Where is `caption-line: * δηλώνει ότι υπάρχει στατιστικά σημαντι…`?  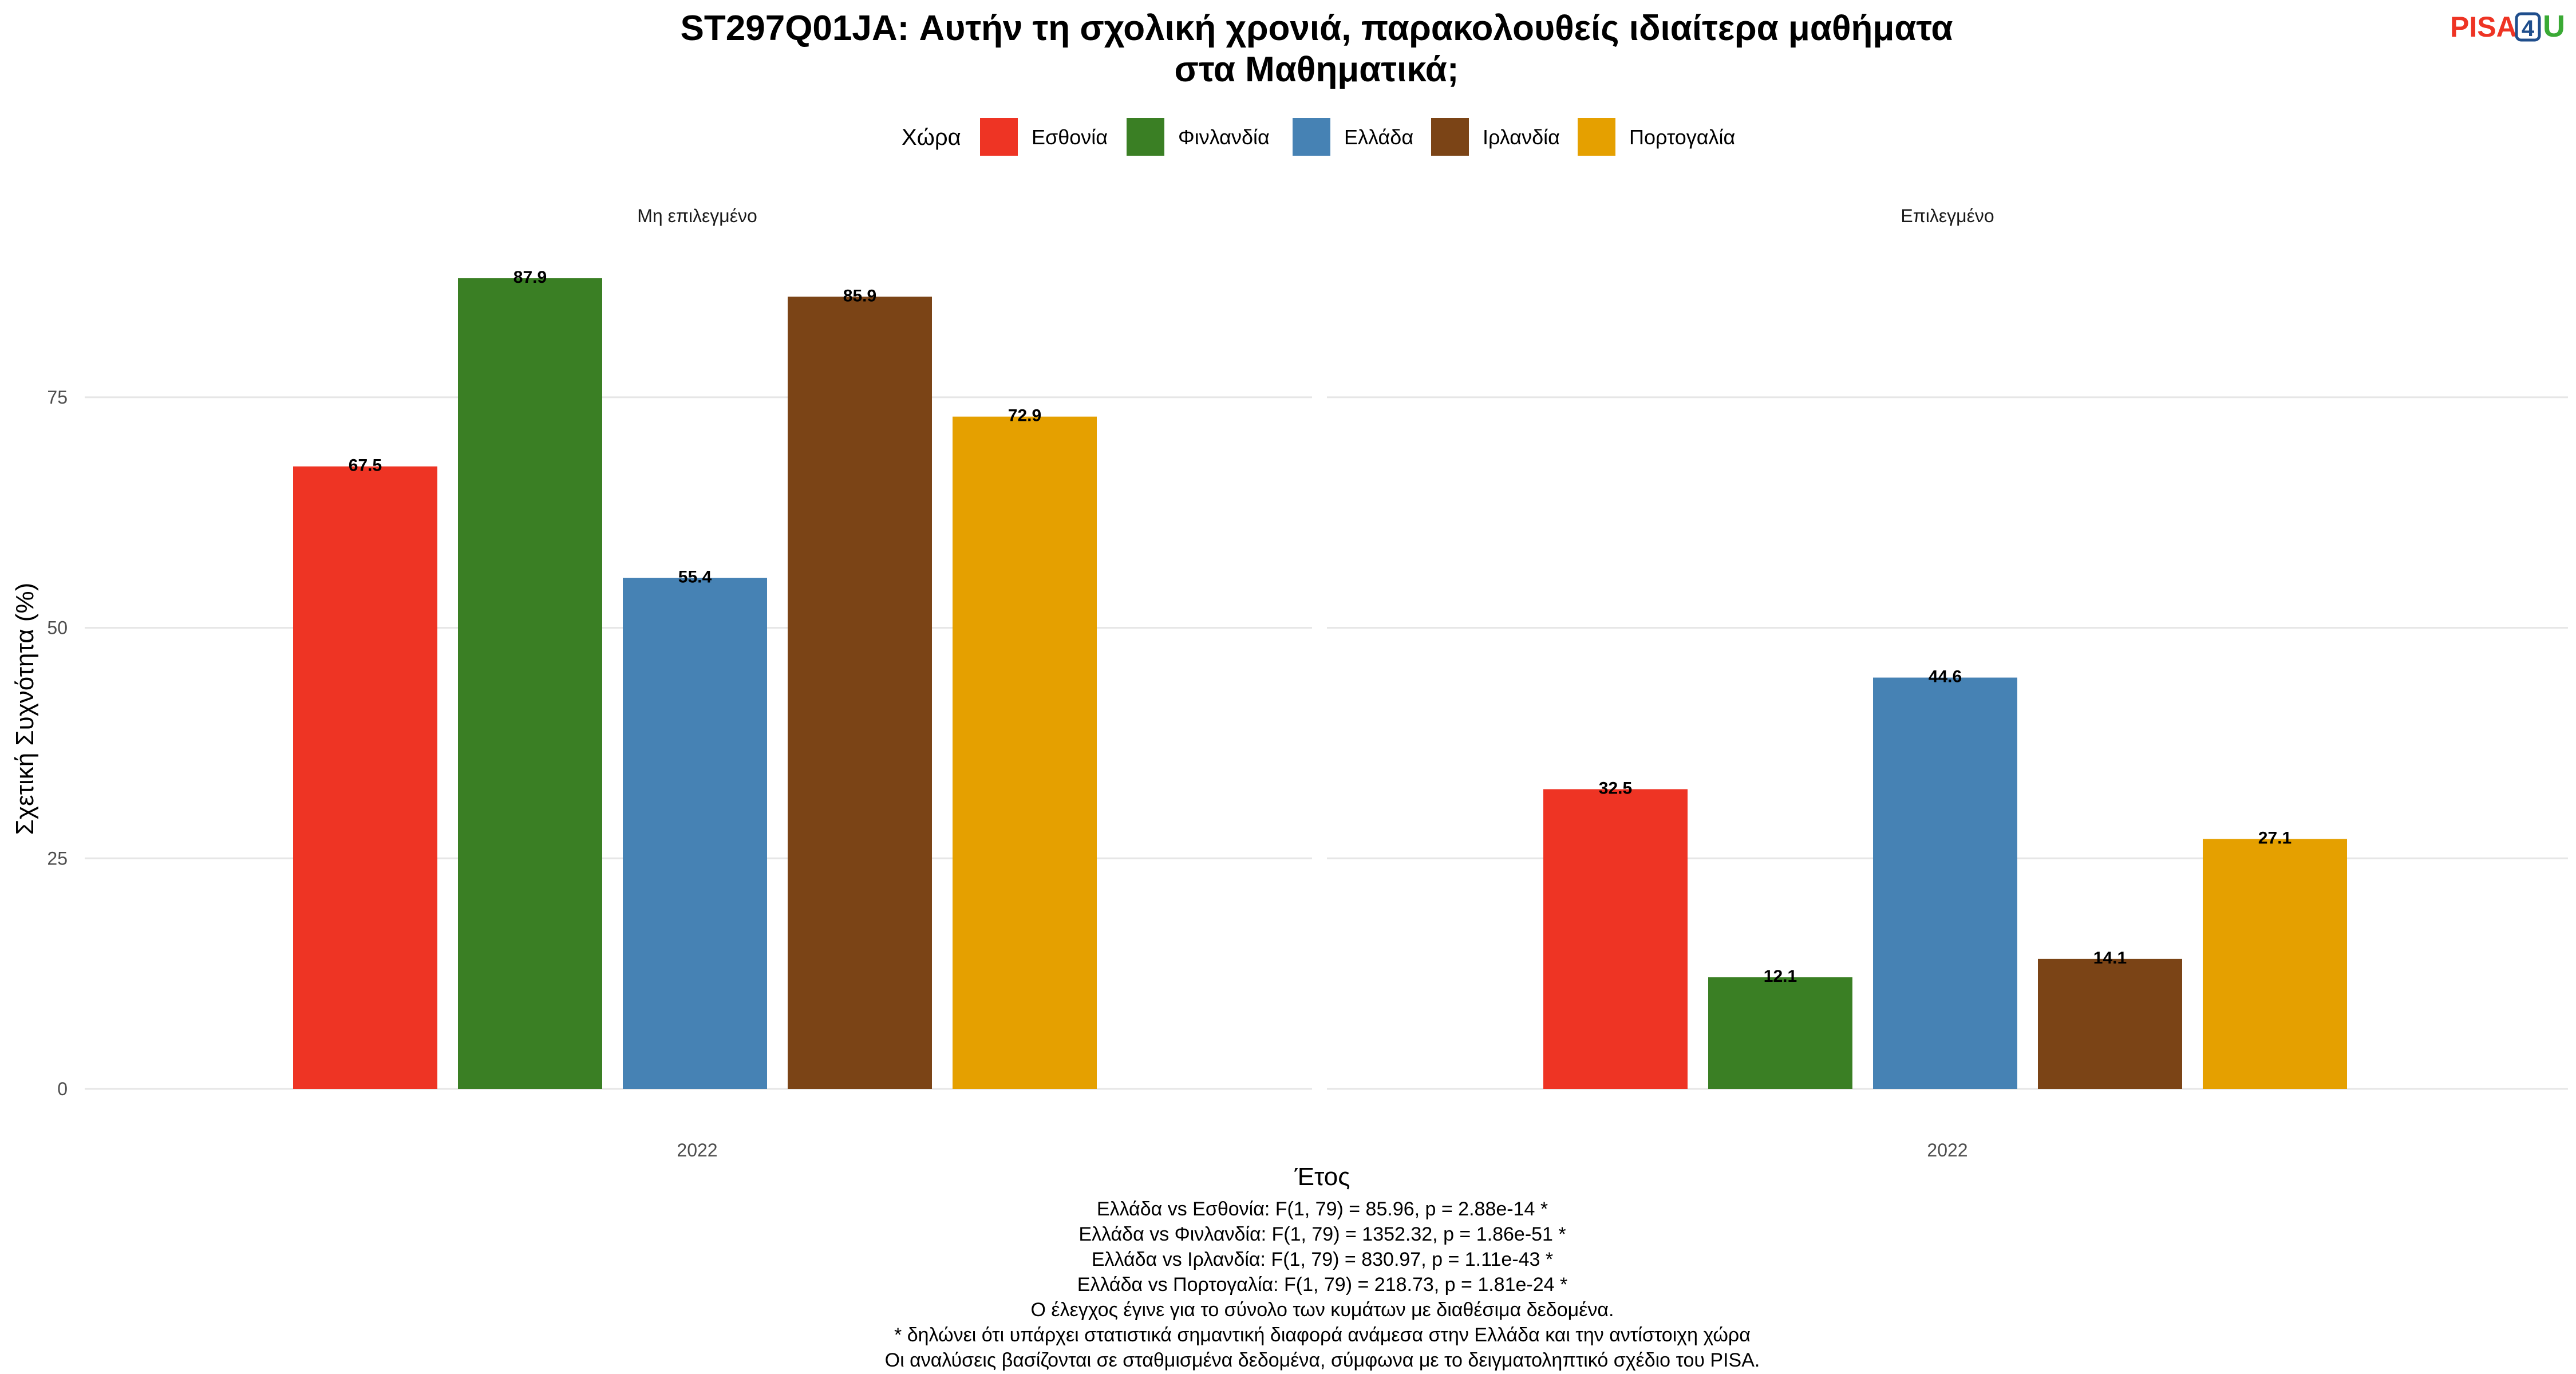 caption-line: * δηλώνει ότι υπάρχει στατιστικά σημαντι… is located at coordinates (1322, 1335).